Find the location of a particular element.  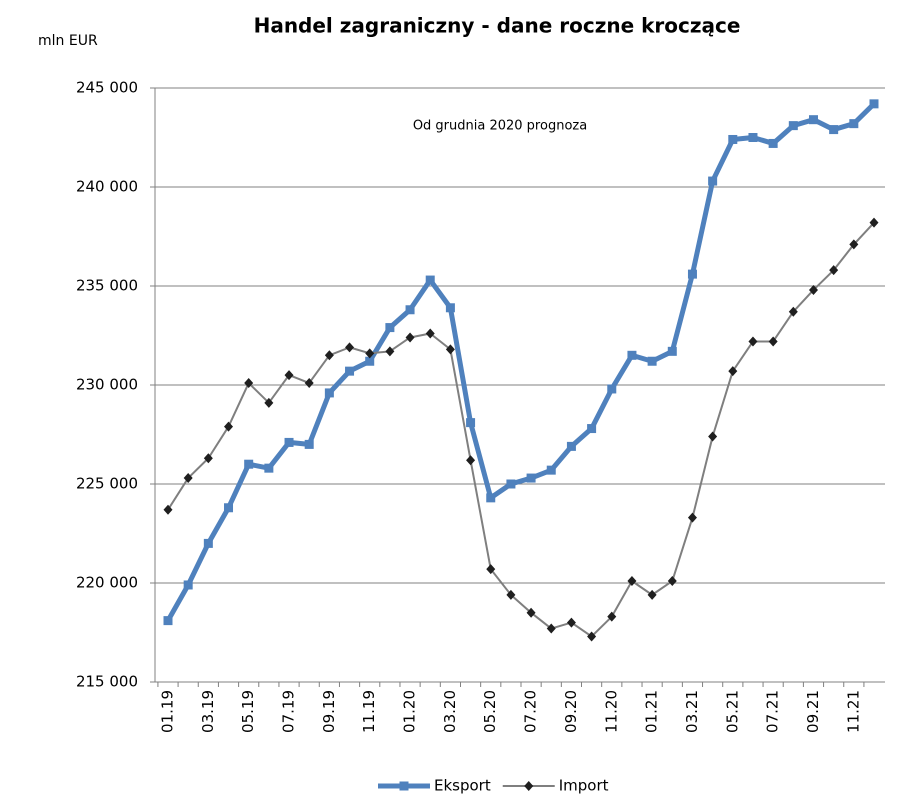

legend-label: Eksport is located at coordinates (462, 785).